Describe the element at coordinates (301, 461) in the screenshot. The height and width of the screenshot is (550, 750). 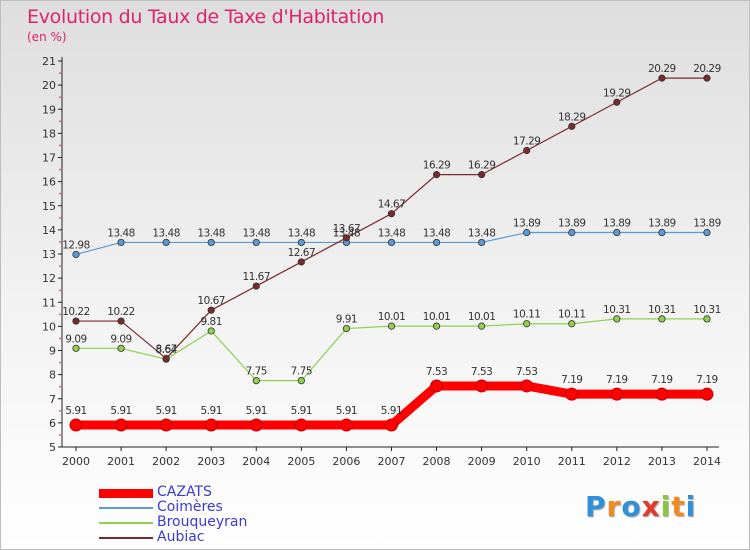
I see `x-tick-label: 2005` at that location.